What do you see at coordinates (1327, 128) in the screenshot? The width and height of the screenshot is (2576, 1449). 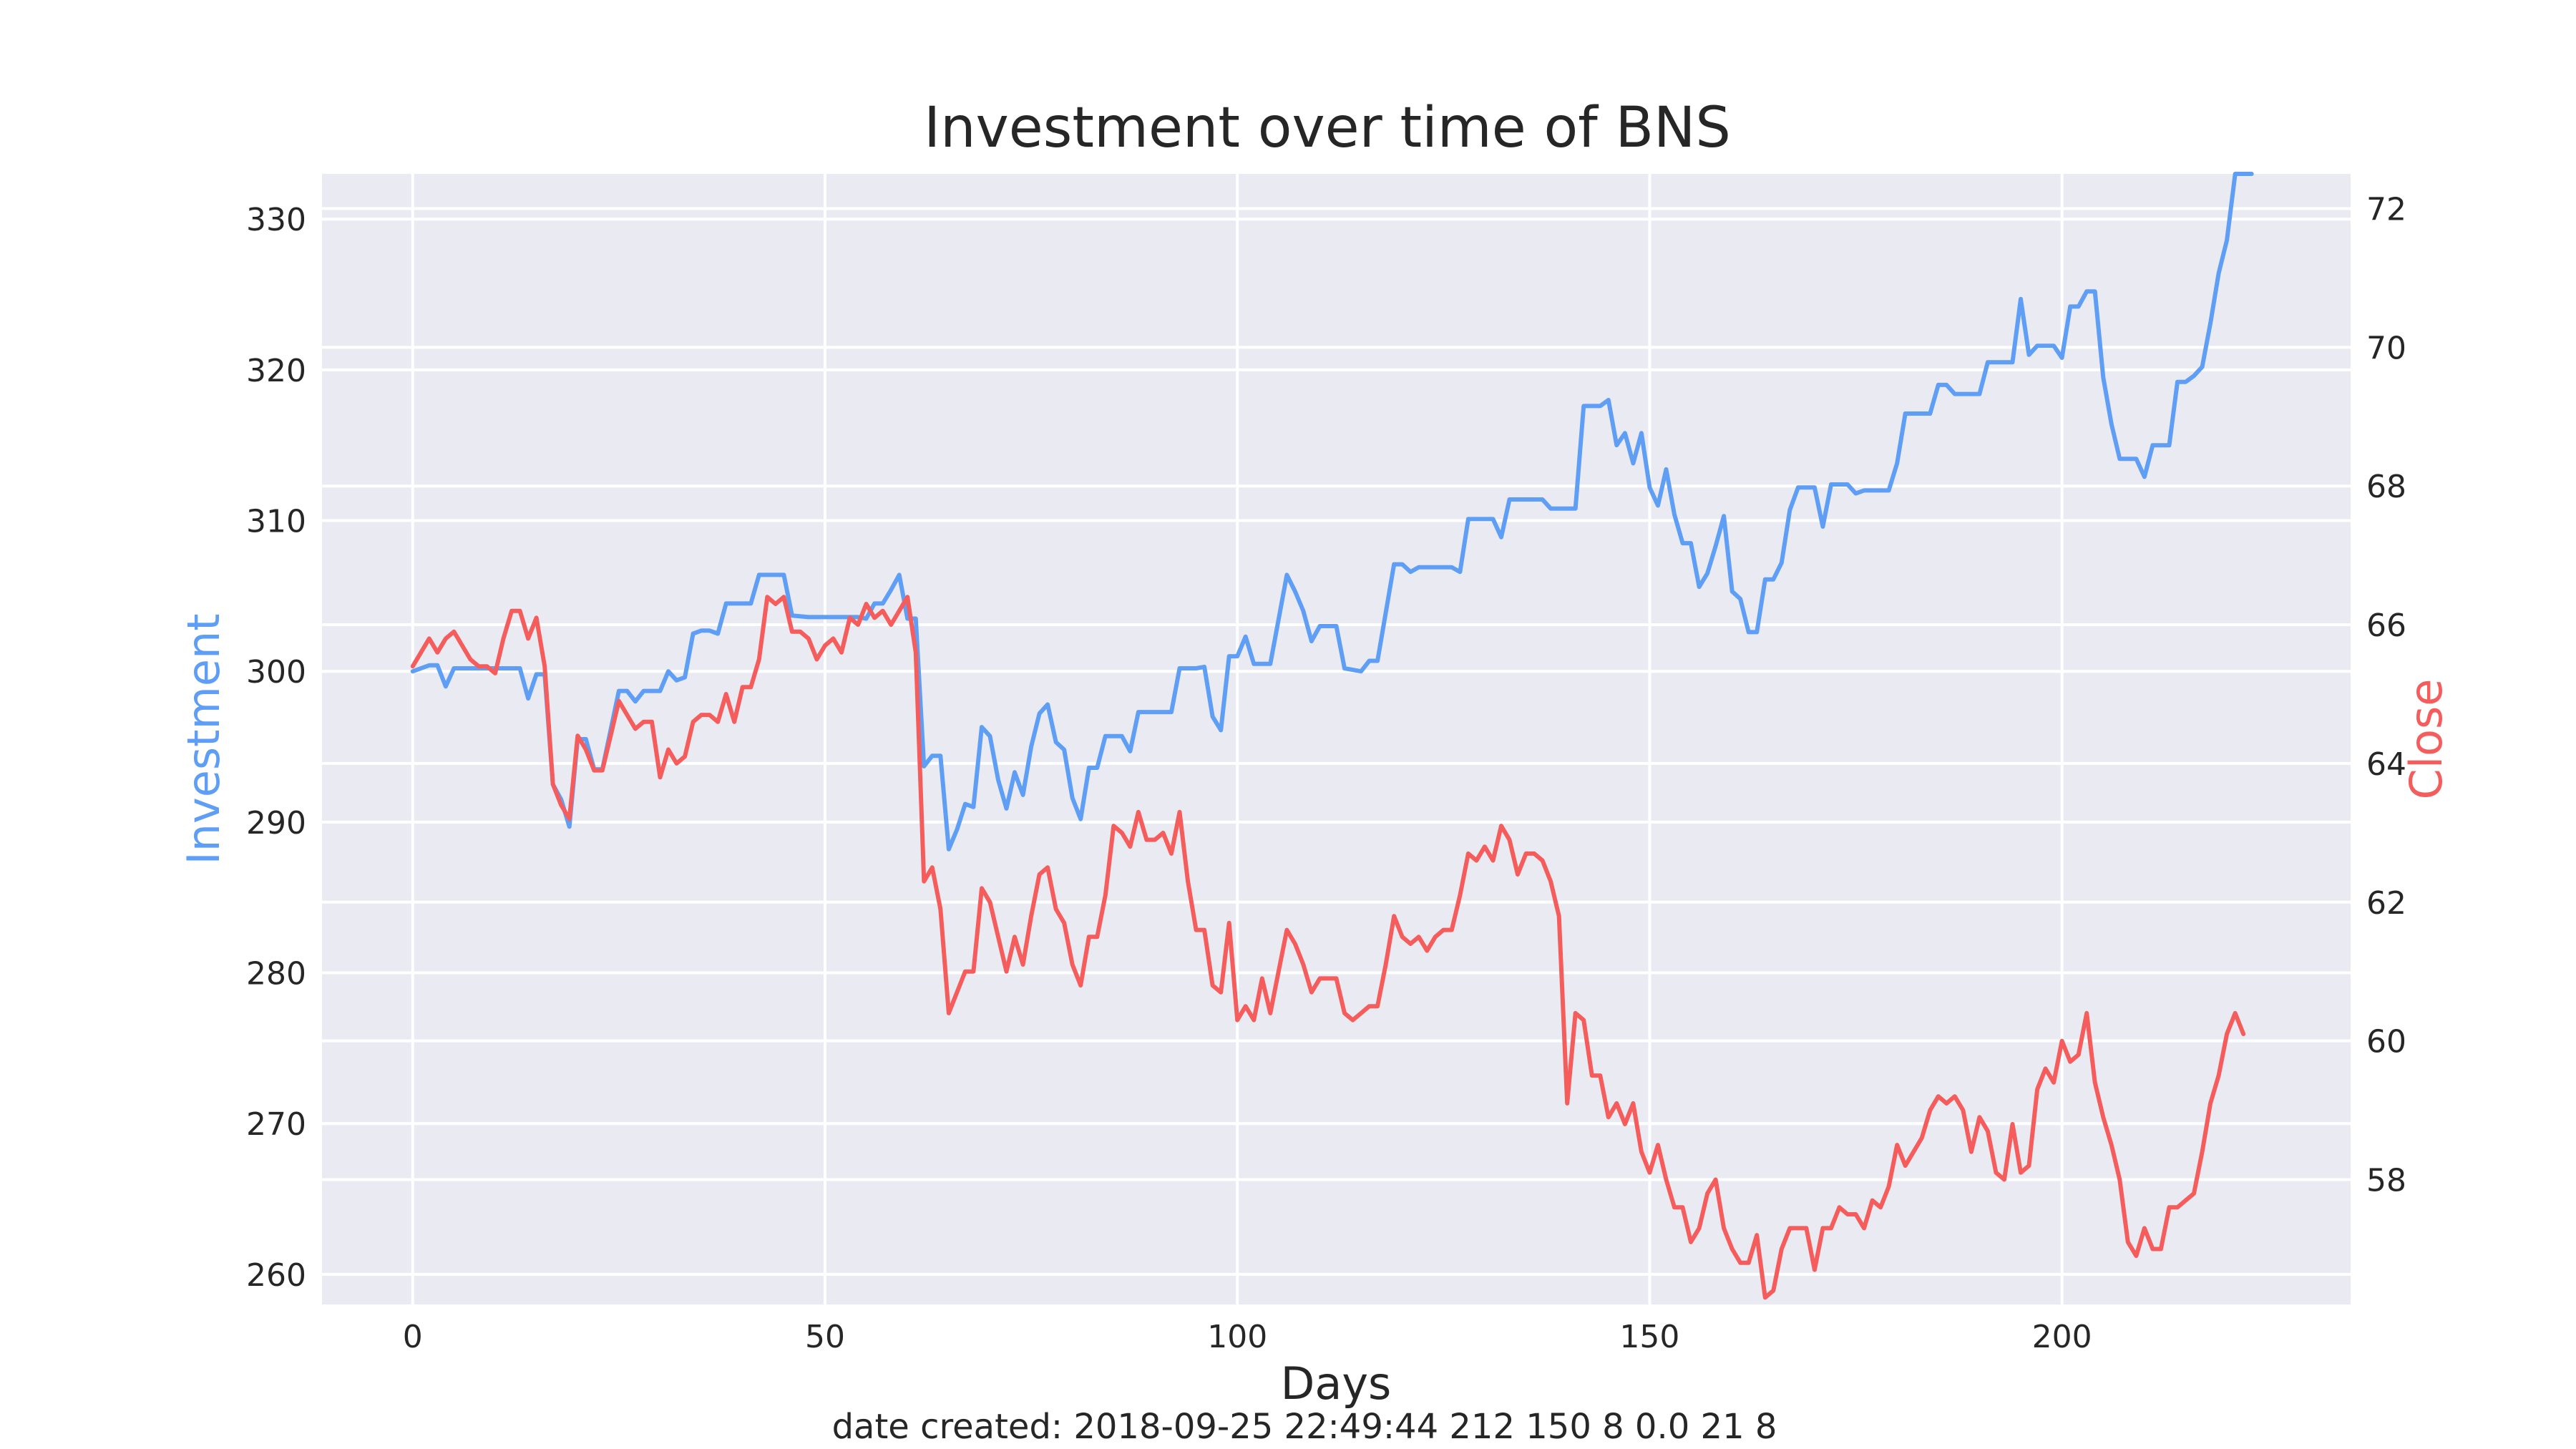 I see `chart-title: Investment over time of BNS` at bounding box center [1327, 128].